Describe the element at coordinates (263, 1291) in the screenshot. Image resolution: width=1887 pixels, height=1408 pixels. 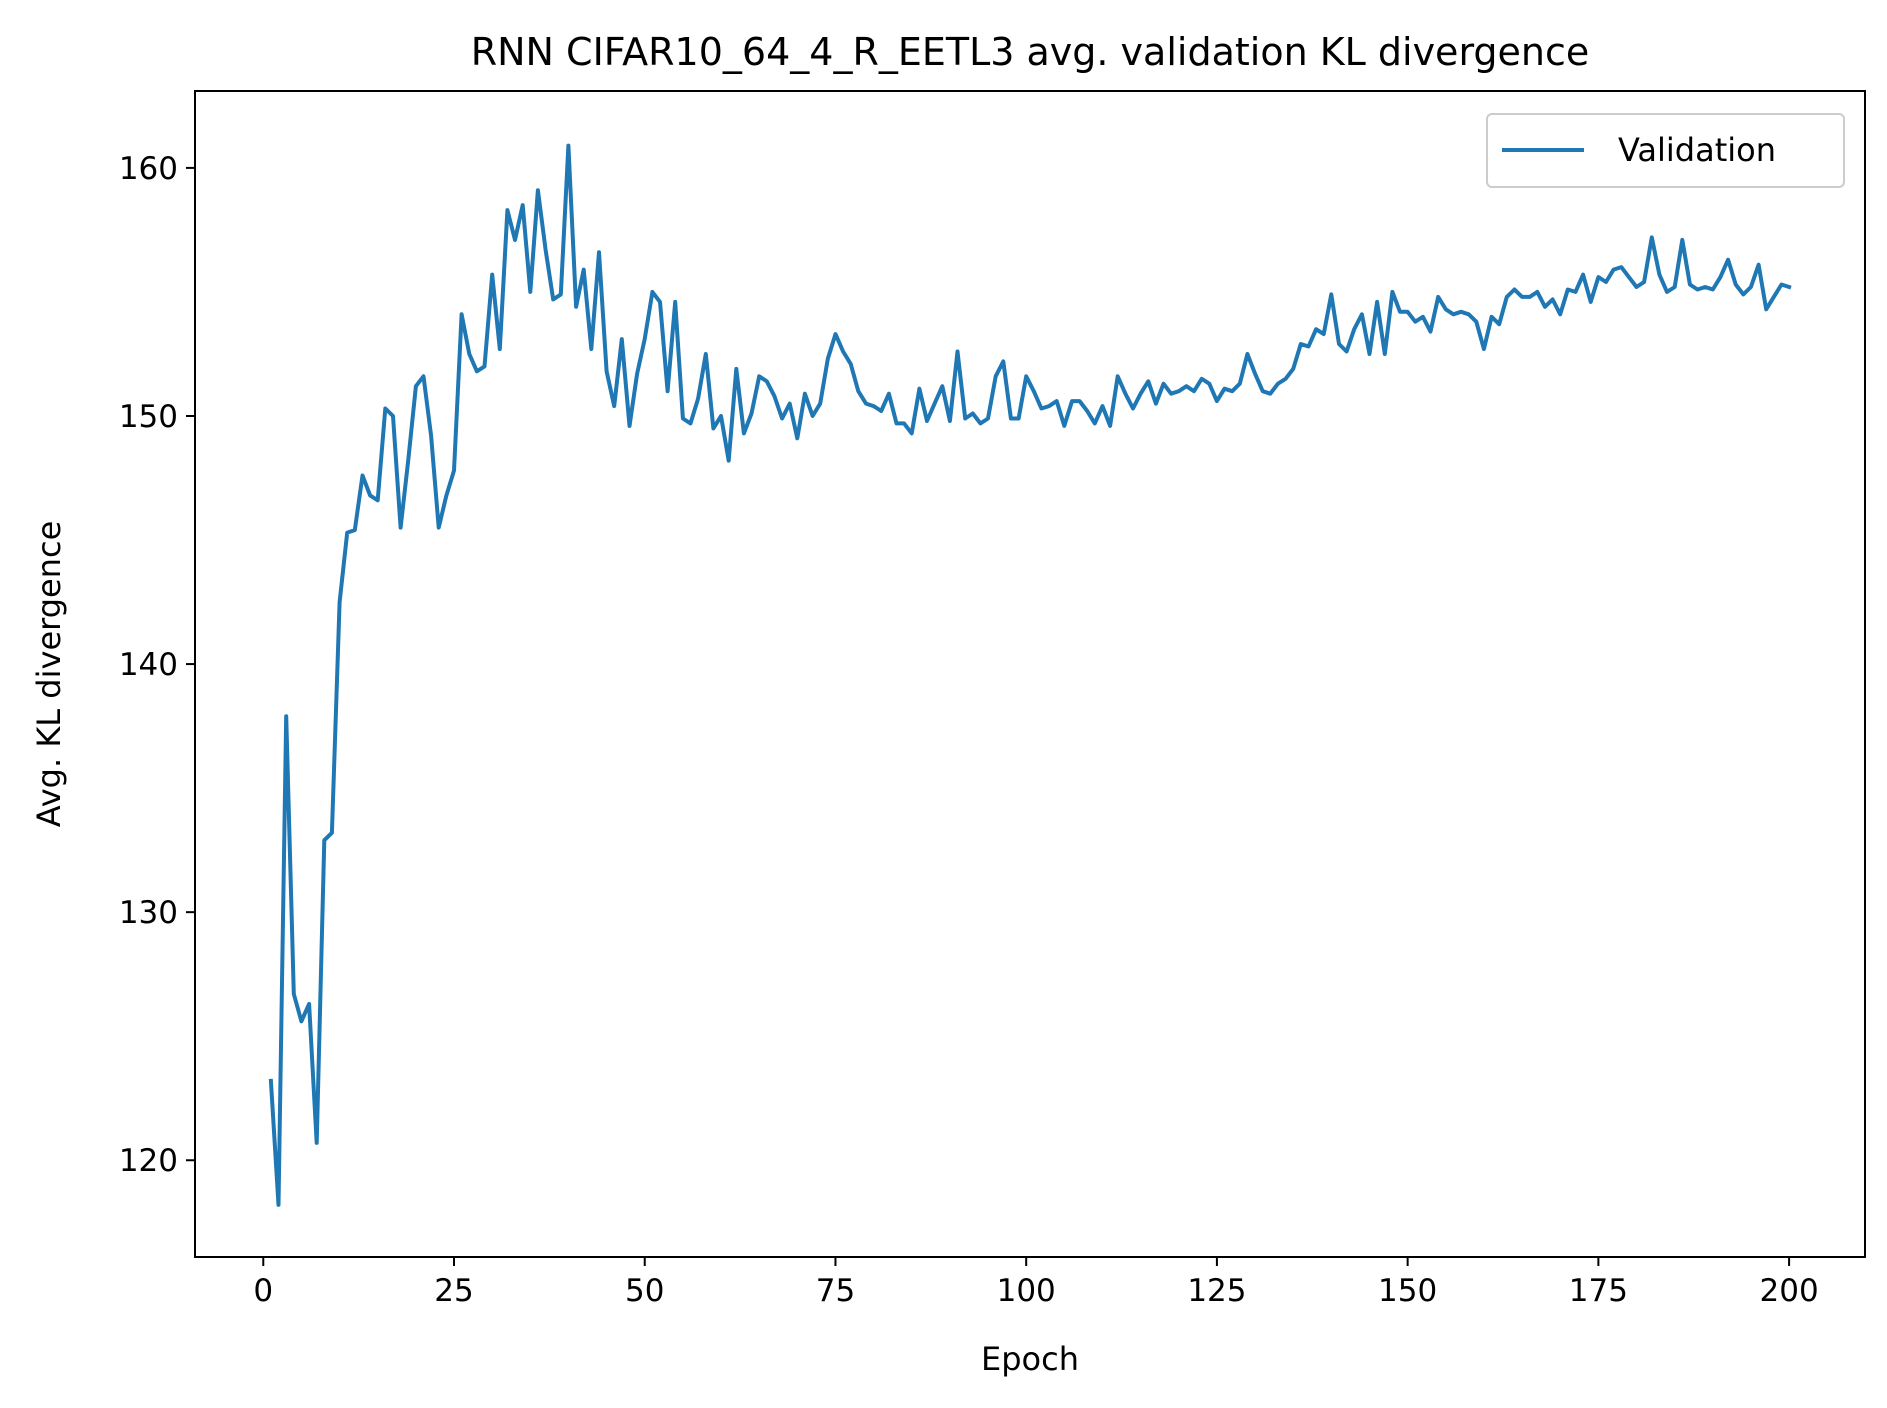
I see `x-tick-label: 0` at that location.